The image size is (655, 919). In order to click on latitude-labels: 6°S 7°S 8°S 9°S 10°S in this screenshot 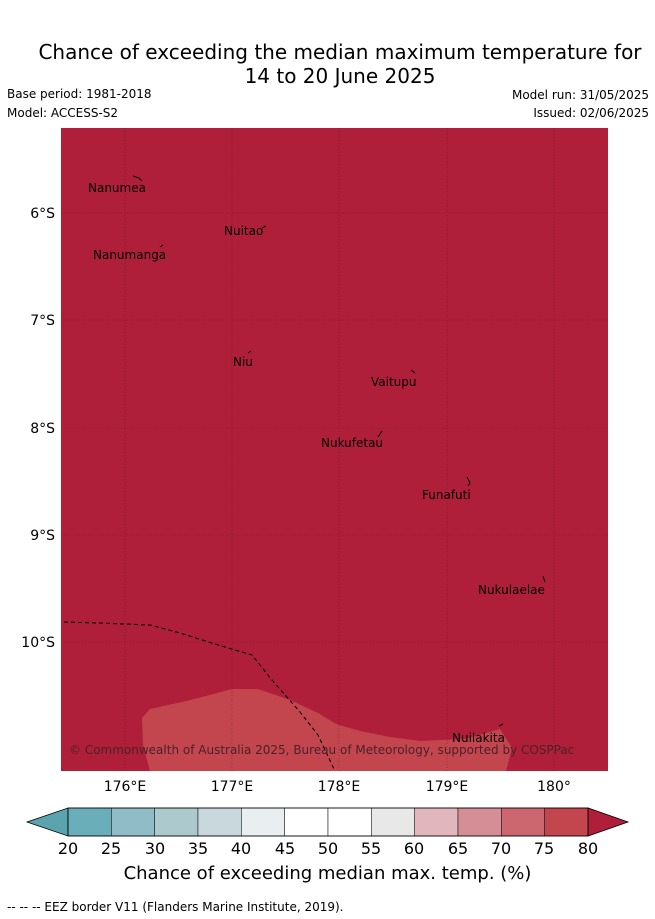, I will do `click(38, 428)`.